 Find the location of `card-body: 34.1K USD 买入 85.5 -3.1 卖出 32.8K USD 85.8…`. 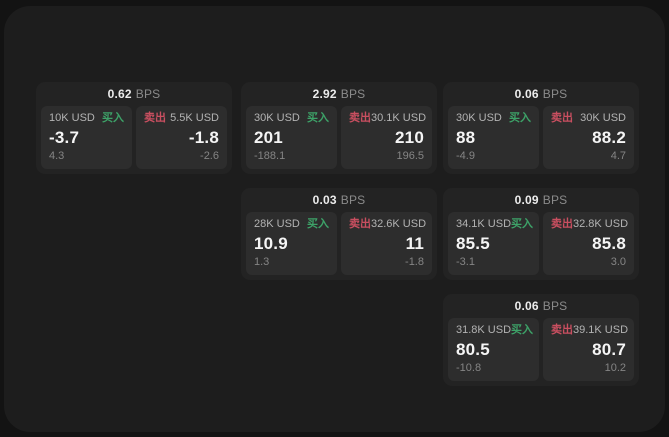

card-body: 34.1K USD 买入 85.5 -3.1 卖出 32.8K USD 85.8… is located at coordinates (541, 246).